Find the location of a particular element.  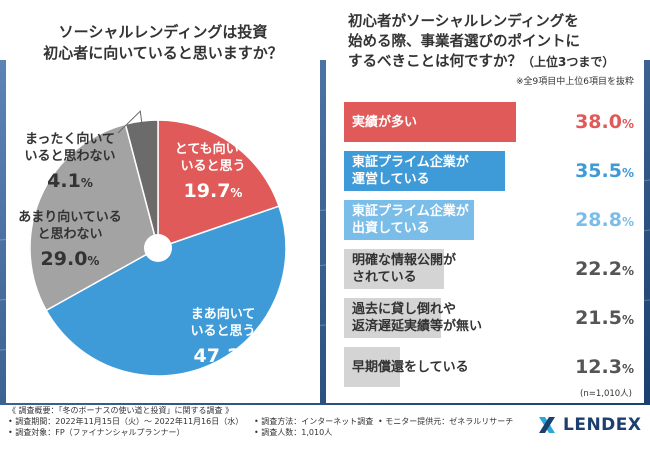

bar-row-1: 実績が多い 38.0% is located at coordinates (489, 122).